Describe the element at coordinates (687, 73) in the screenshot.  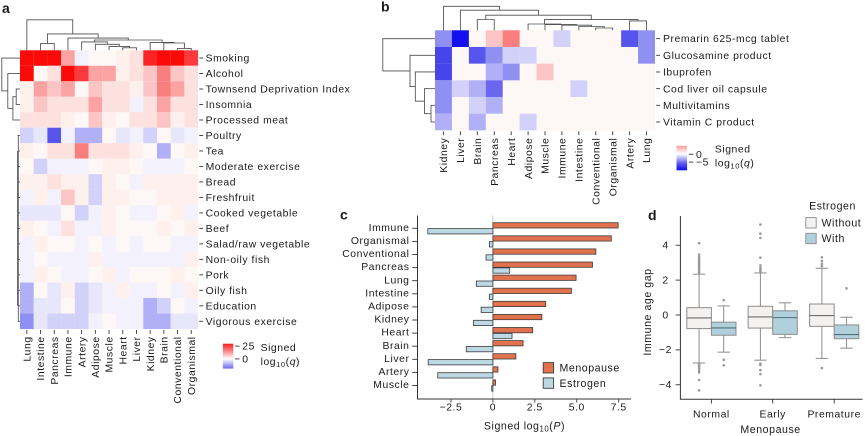
I see `svg-text: Ibuprofen` at that location.